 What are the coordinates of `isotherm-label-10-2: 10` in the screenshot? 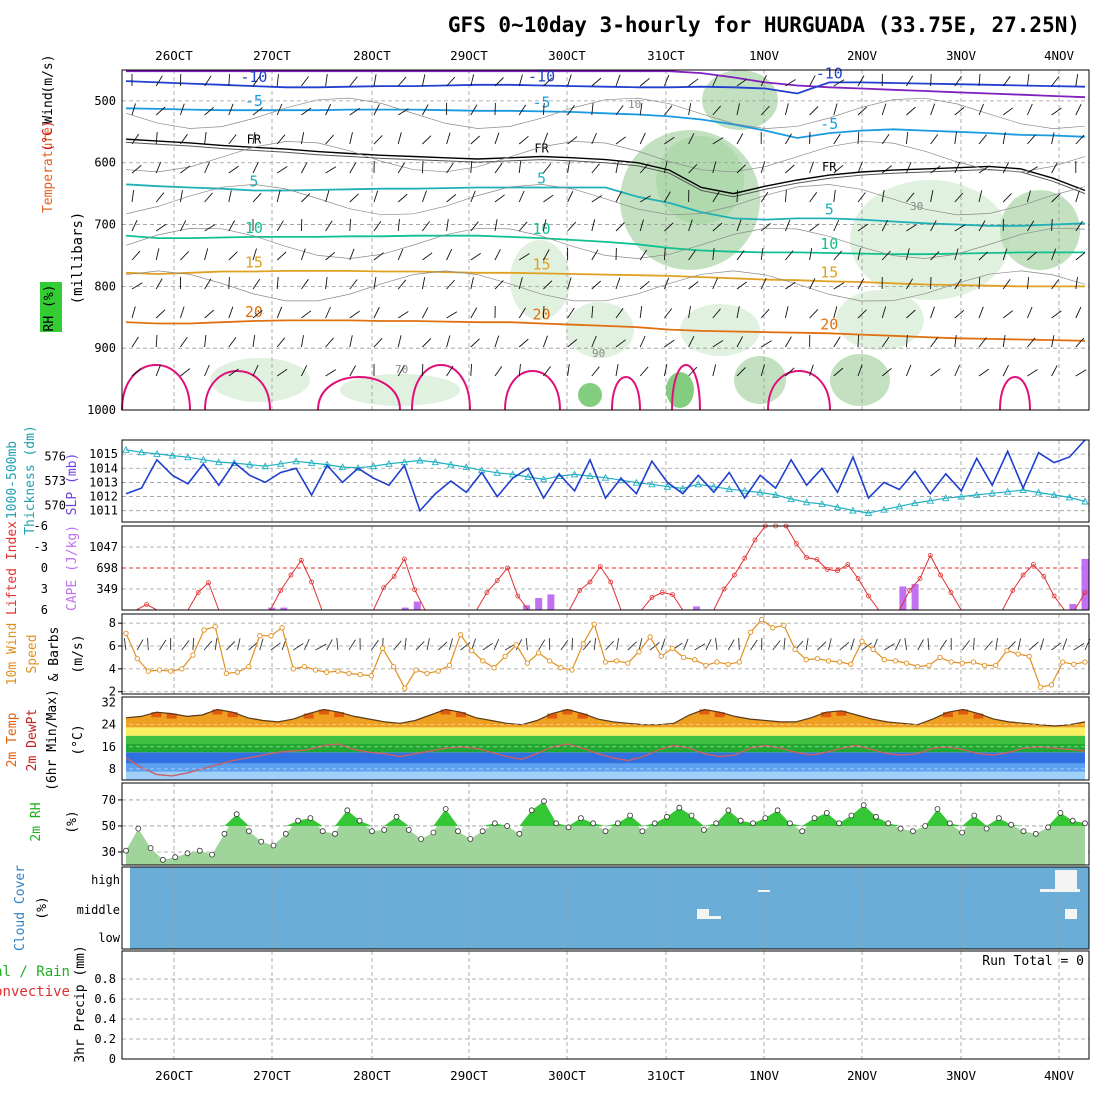 It's located at (829, 244).